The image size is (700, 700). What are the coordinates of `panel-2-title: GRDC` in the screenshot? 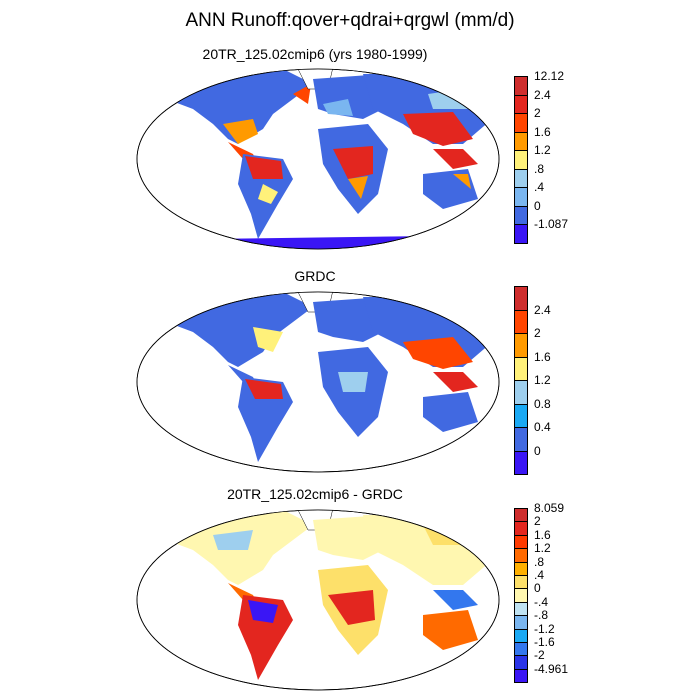 It's located at (315, 276).